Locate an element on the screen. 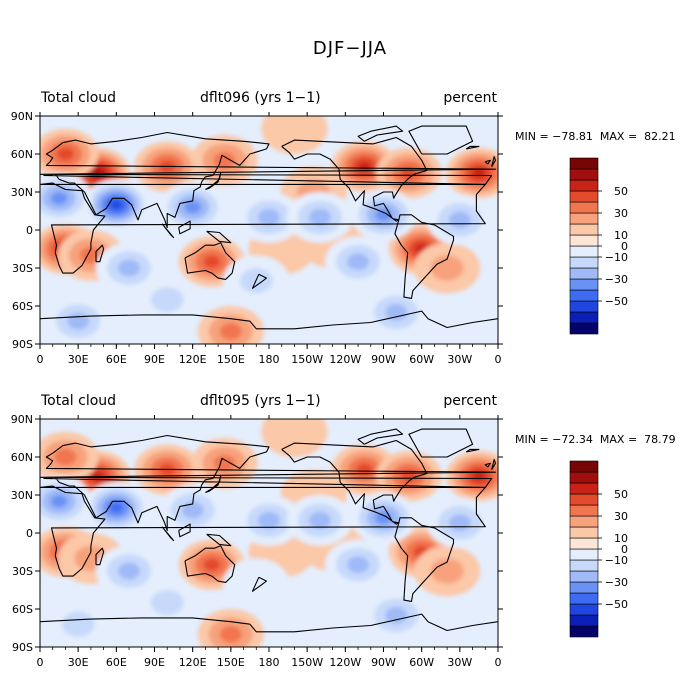  max-label: MAX = 82.21 is located at coordinates (637, 136).